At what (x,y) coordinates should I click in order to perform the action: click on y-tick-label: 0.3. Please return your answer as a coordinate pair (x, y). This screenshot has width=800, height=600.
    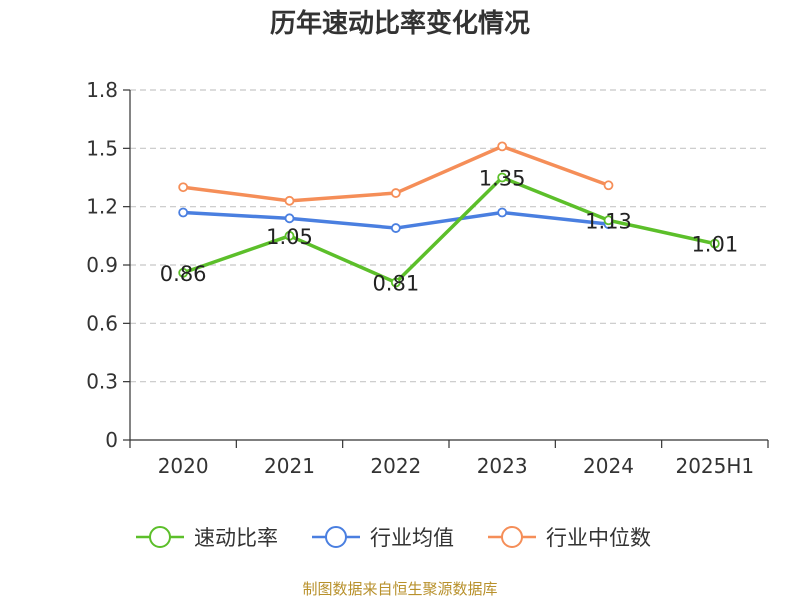
    Looking at the image, I should click on (102, 382).